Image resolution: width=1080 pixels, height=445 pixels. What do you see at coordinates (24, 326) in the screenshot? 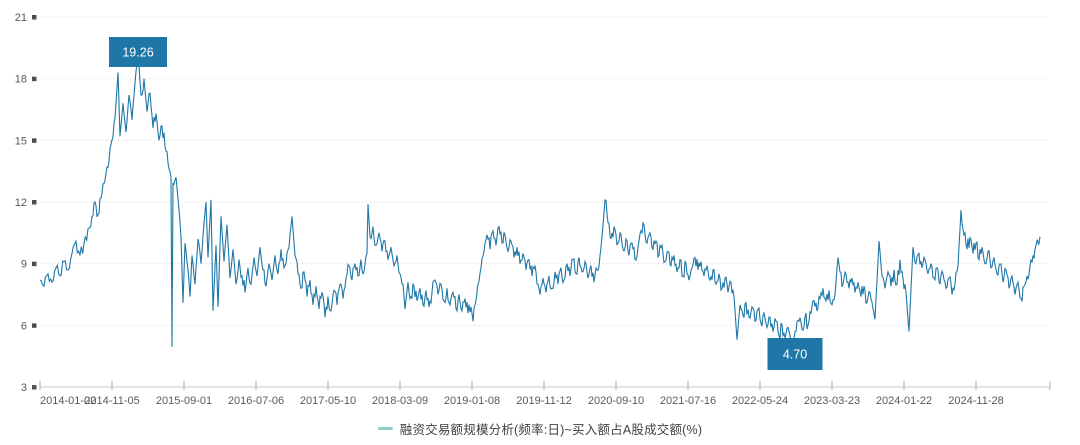
I see `y-axis-label: 6` at bounding box center [24, 326].